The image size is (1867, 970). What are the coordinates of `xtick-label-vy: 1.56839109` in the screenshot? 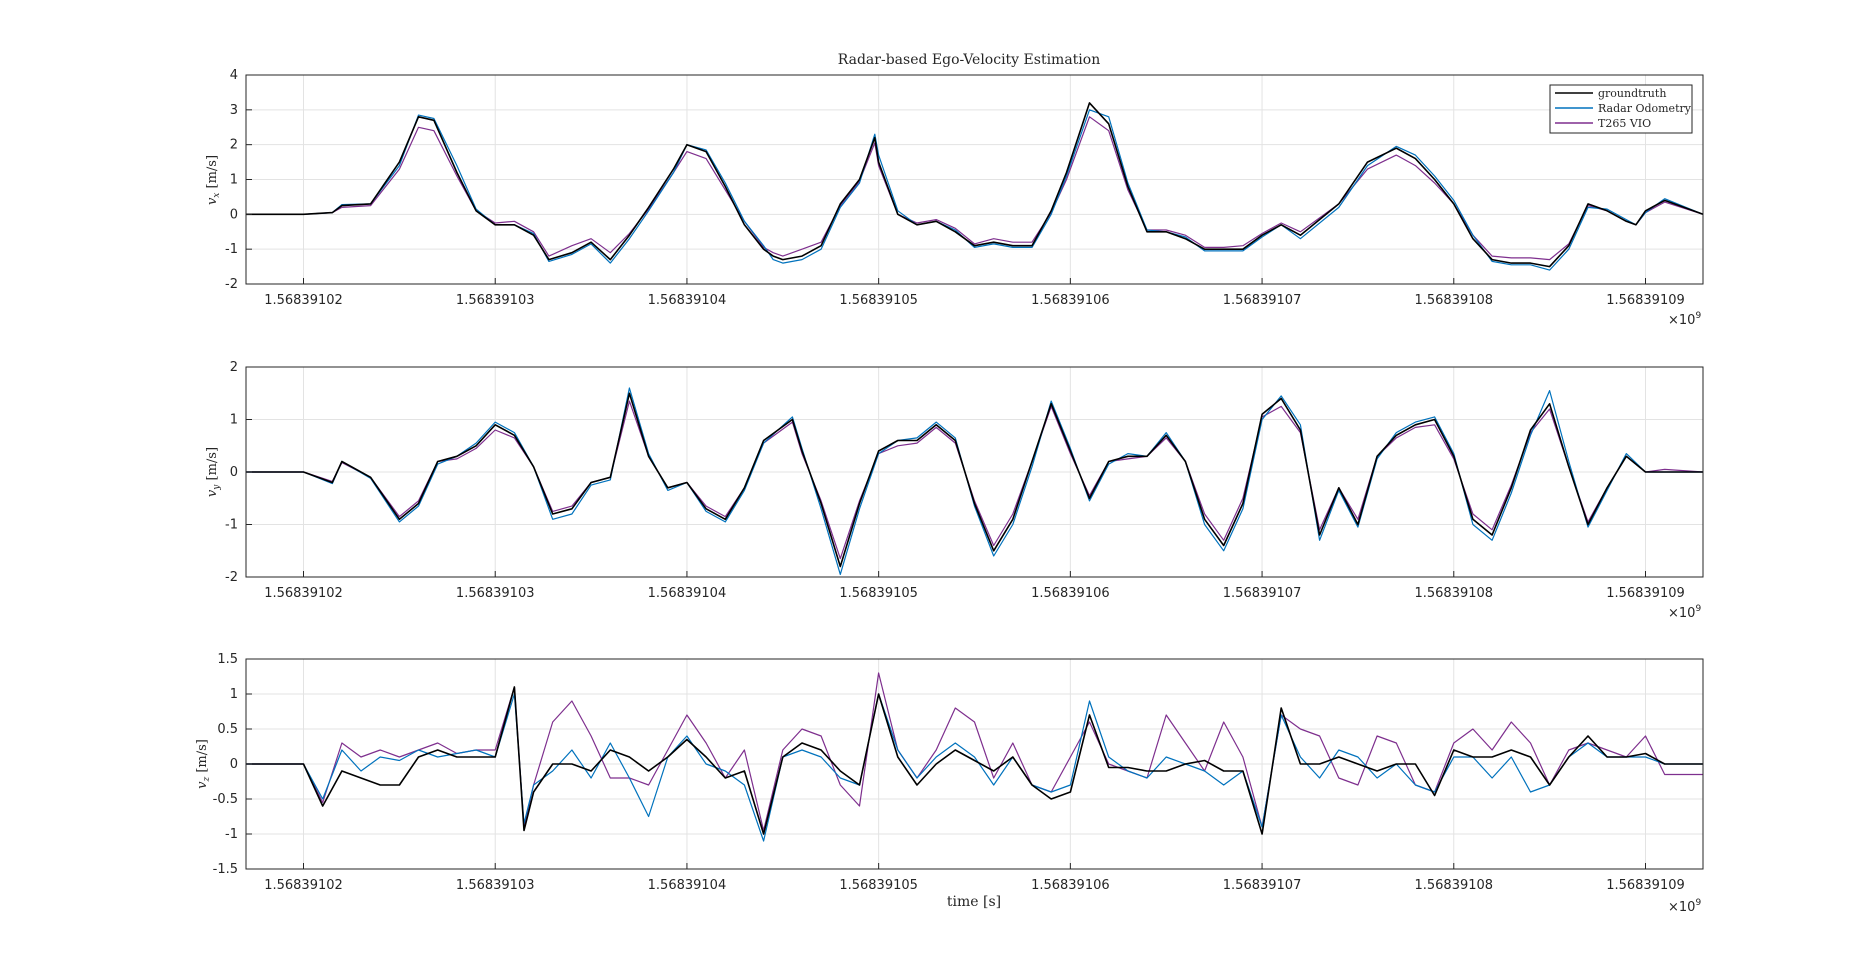 It's located at (1645, 593).